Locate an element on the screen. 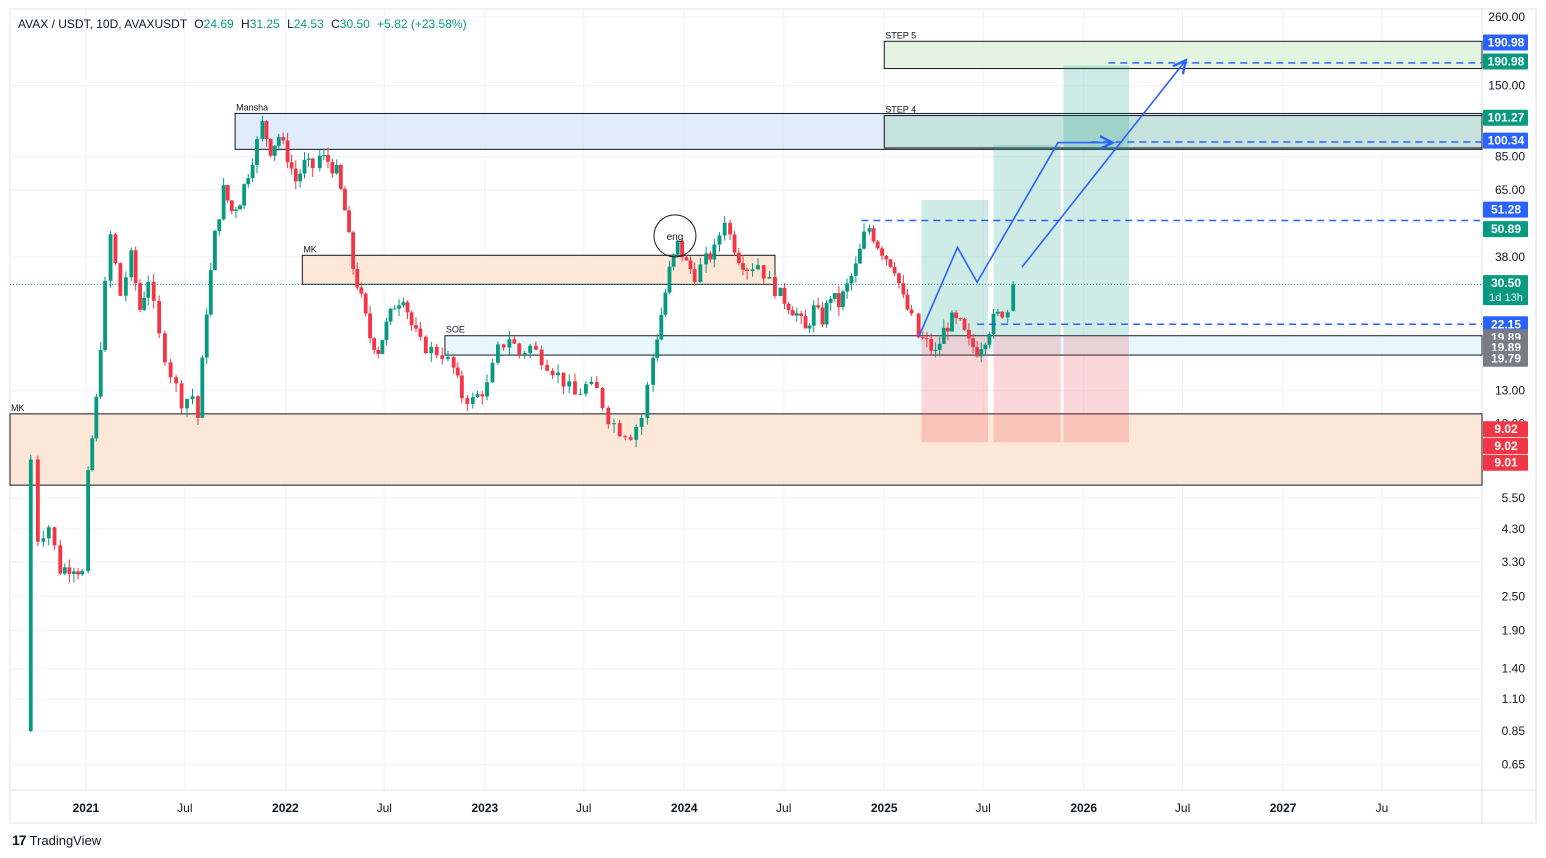  y-tick-label: 38.00 is located at coordinates (1510, 257).